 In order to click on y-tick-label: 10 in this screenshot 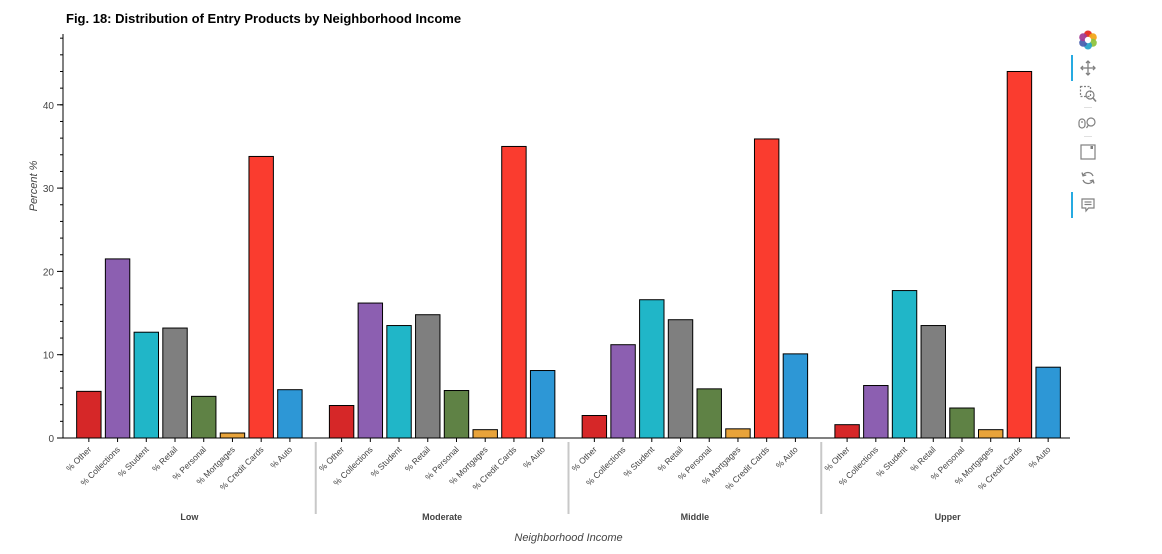, I will do `click(49, 356)`.